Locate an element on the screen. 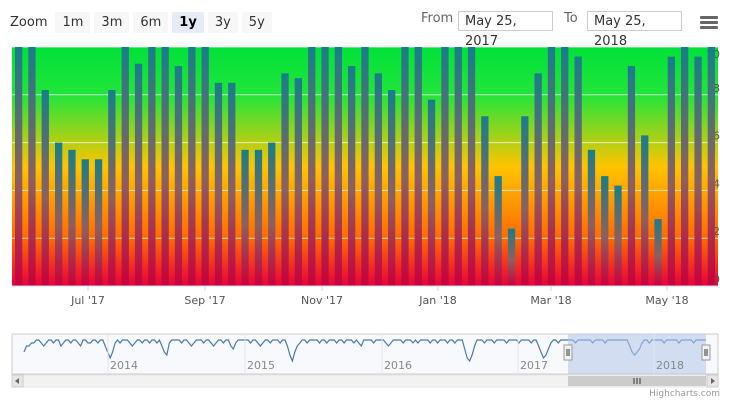 Image resolution: width=730 pixels, height=405 pixels. navigator-left-handle is located at coordinates (568, 352).